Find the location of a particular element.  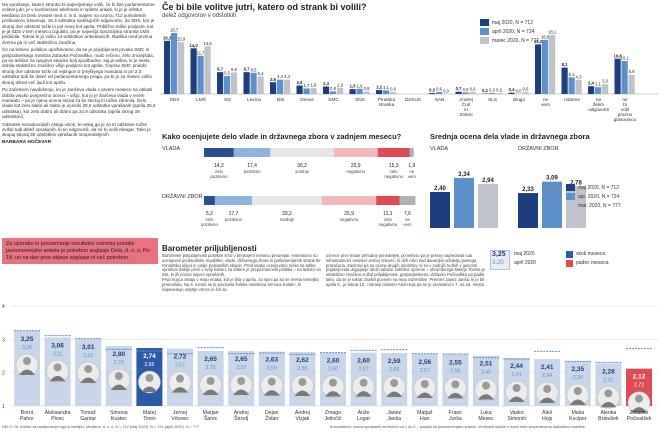

barometer-value-april: 2,34 is located at coordinates (578, 378).